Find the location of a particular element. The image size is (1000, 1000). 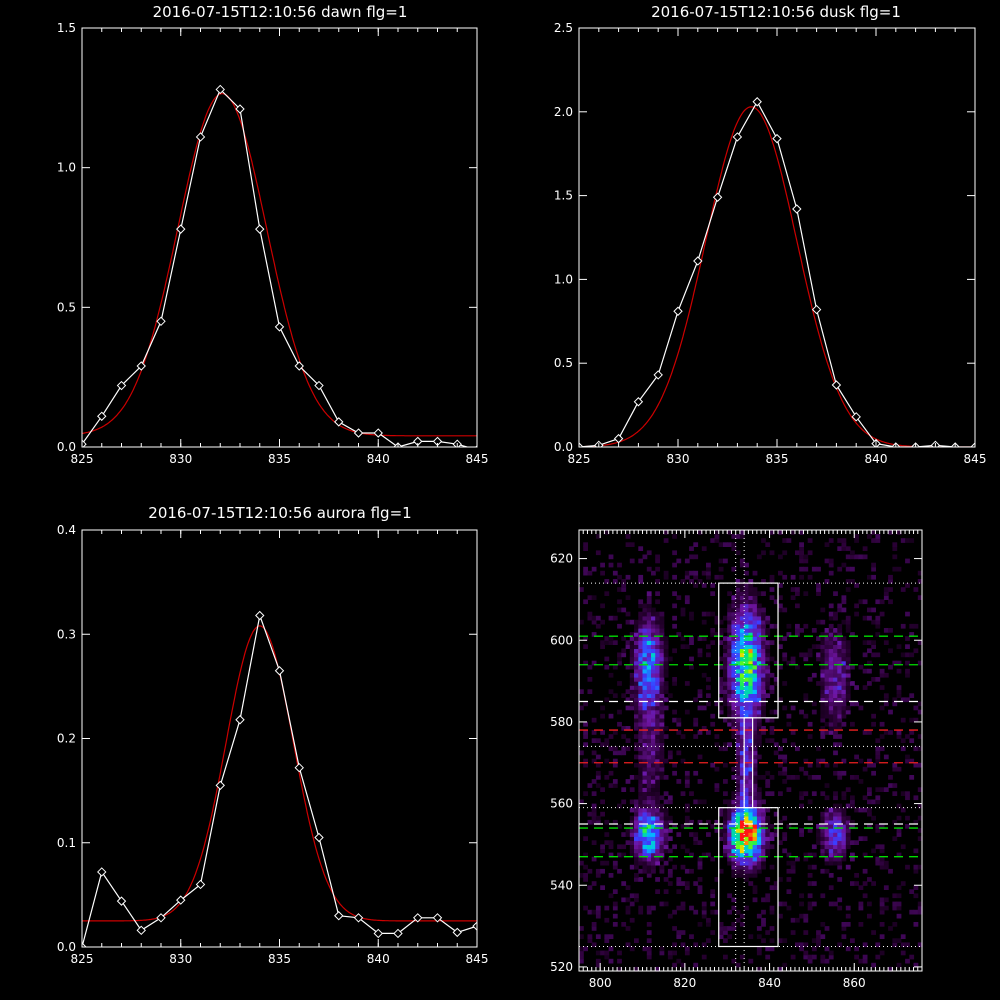

dawn-ytick-label: 0.0 is located at coordinates (66, 447).